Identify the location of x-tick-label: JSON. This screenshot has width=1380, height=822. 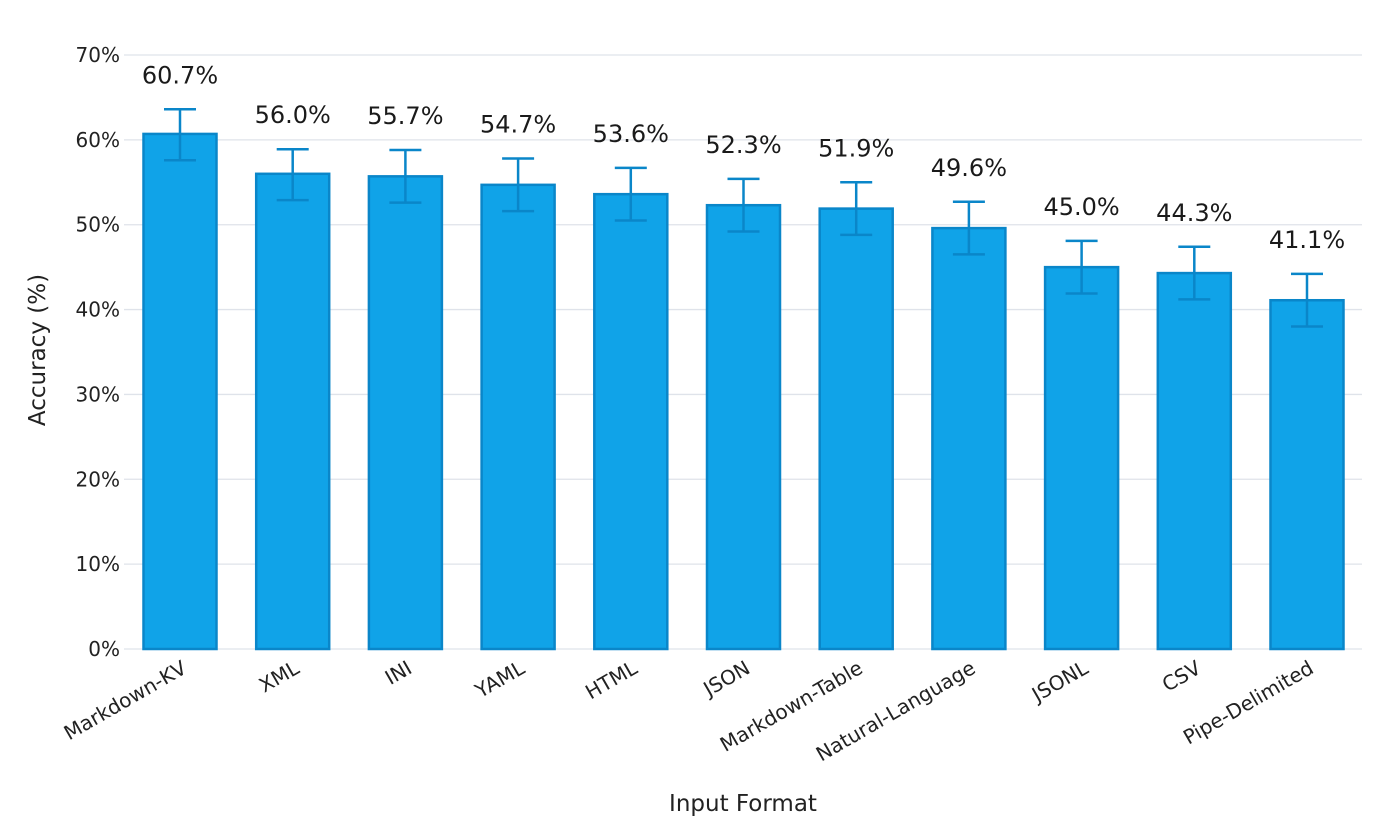
(726, 679).